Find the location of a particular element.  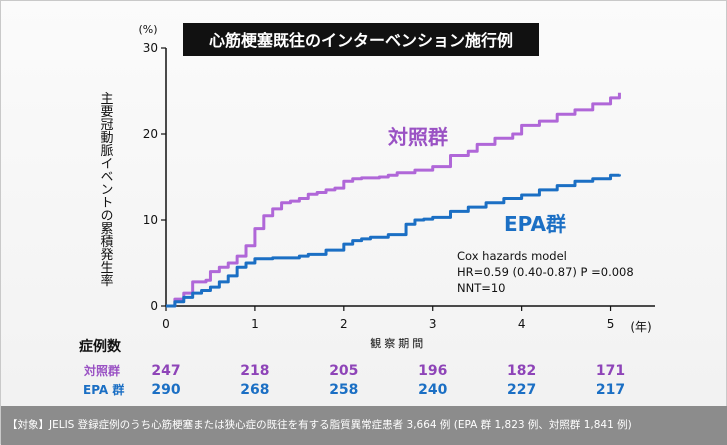

annotation-nnt: NNT=10 is located at coordinates (481, 288).